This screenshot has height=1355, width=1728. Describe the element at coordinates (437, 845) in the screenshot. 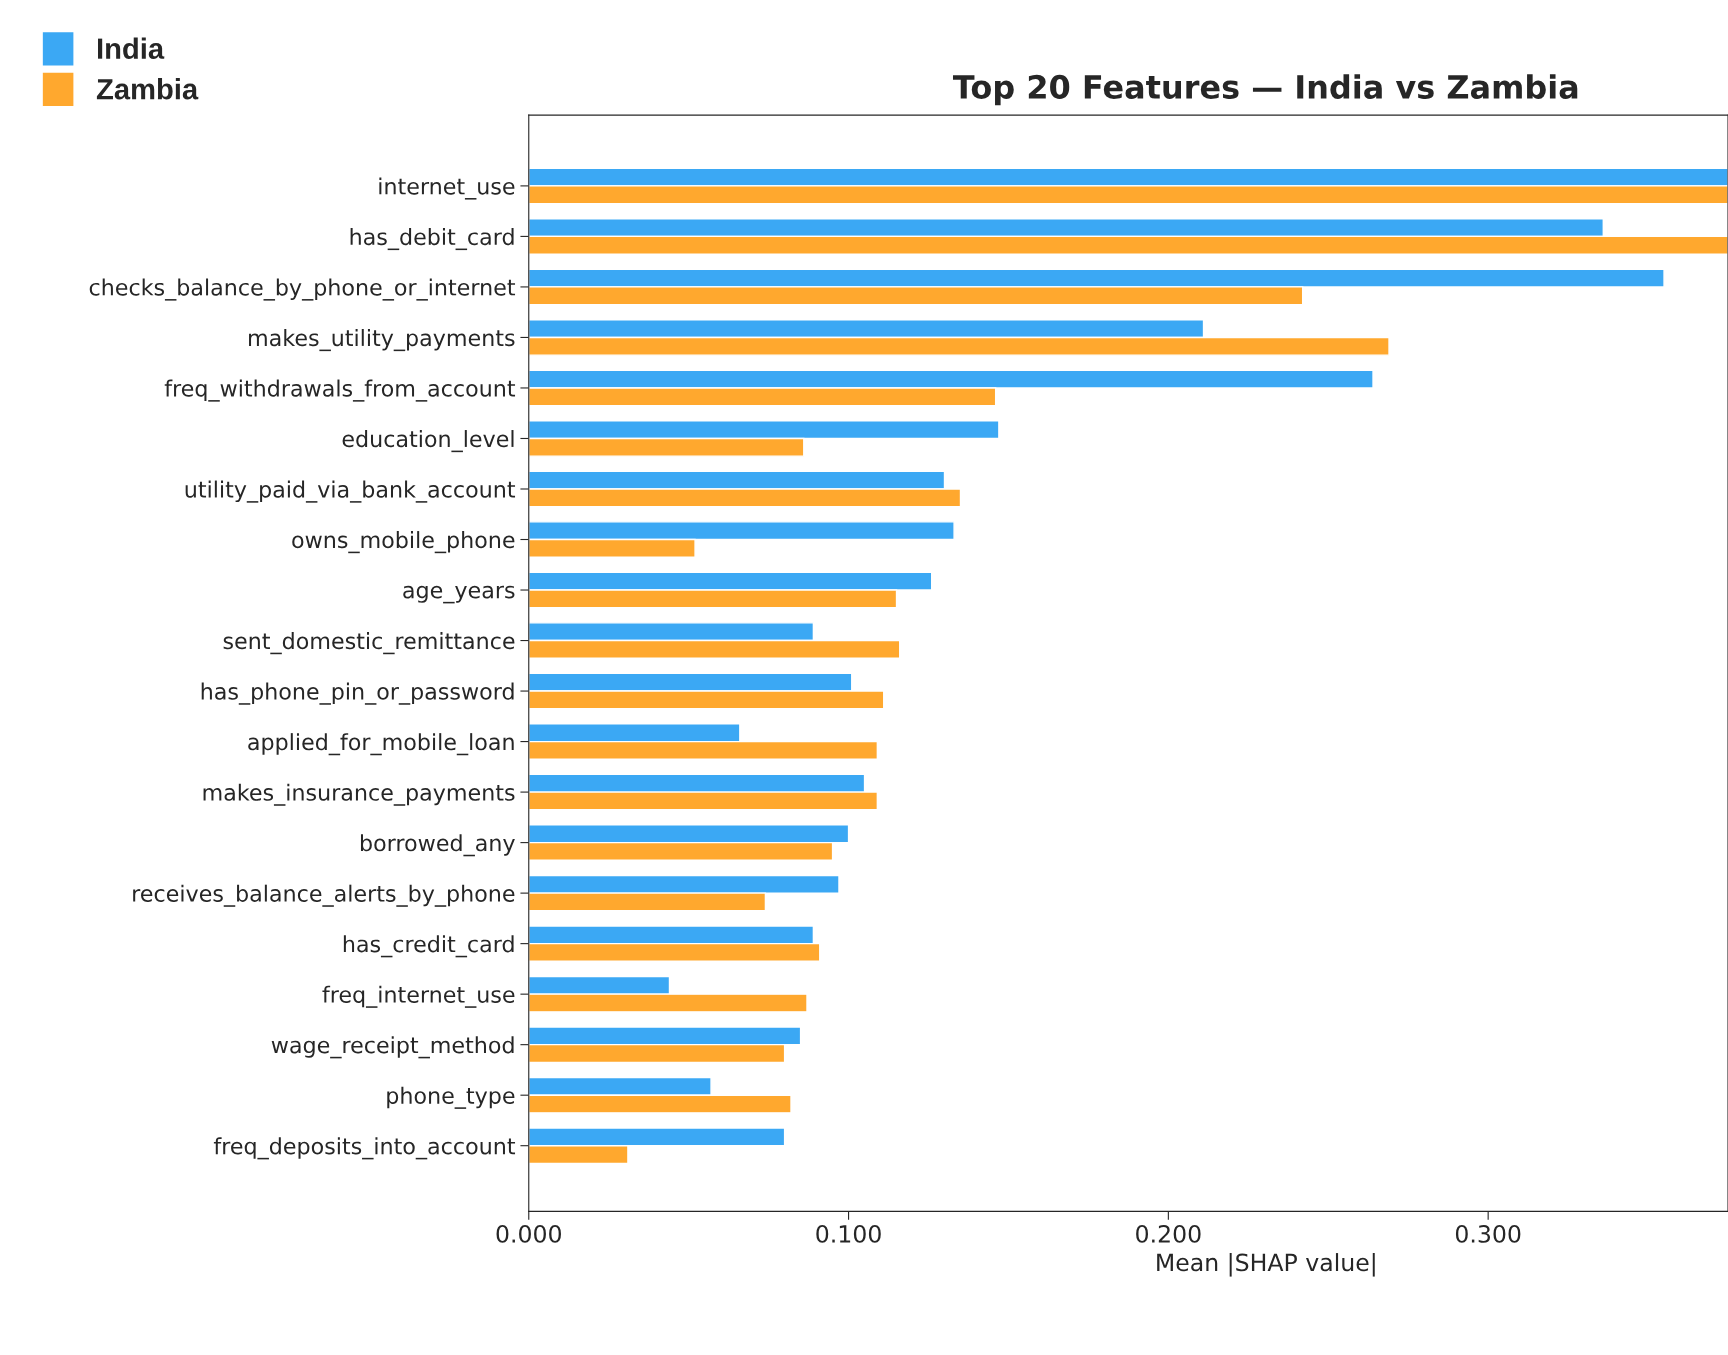

I see `y-tick-label: borrowed_any` at that location.